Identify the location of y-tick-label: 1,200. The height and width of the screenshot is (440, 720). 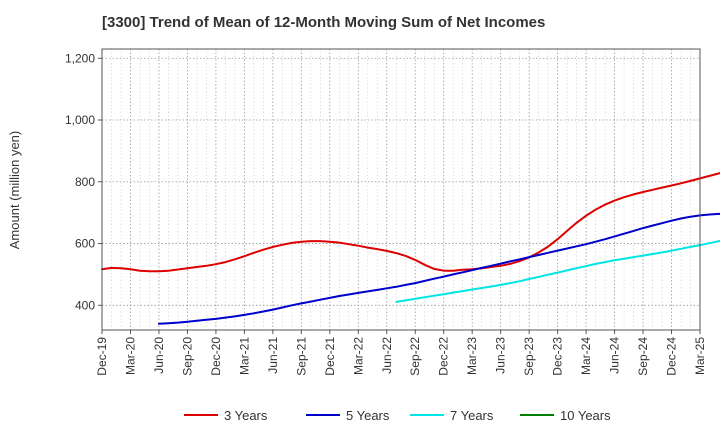
(80, 58).